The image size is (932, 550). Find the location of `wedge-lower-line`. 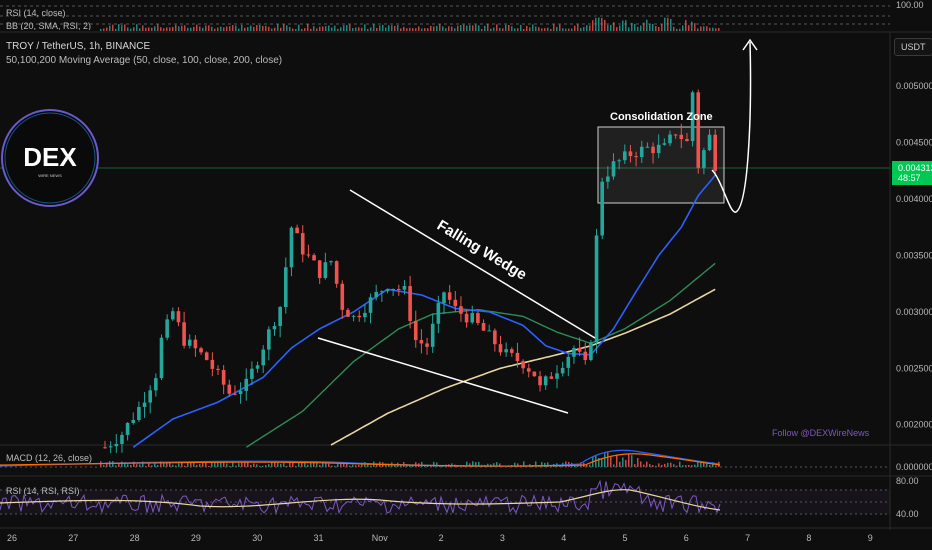

wedge-lower-line is located at coordinates (443, 375).